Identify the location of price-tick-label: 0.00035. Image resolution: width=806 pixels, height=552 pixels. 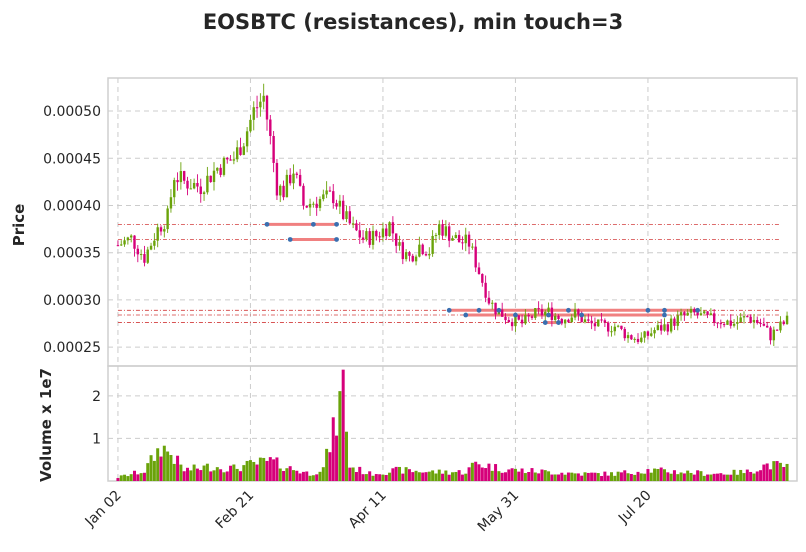
(72, 254).